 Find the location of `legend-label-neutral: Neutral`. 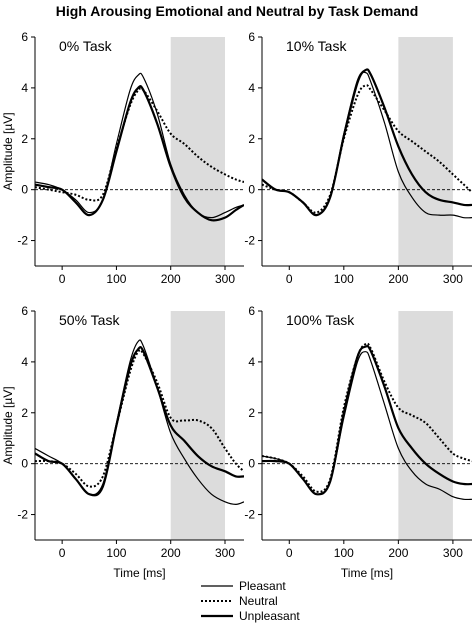

legend-label-neutral: Neutral is located at coordinates (258, 601).